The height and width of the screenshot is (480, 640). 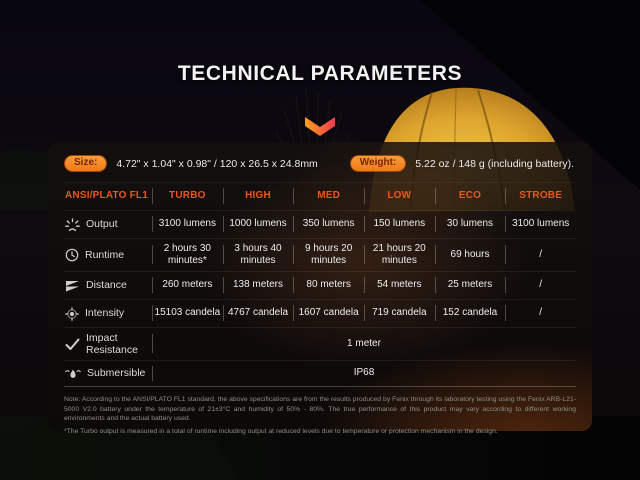 What do you see at coordinates (112, 343) in the screenshot?
I see `row-label-text: Impact Resistance` at bounding box center [112, 343].